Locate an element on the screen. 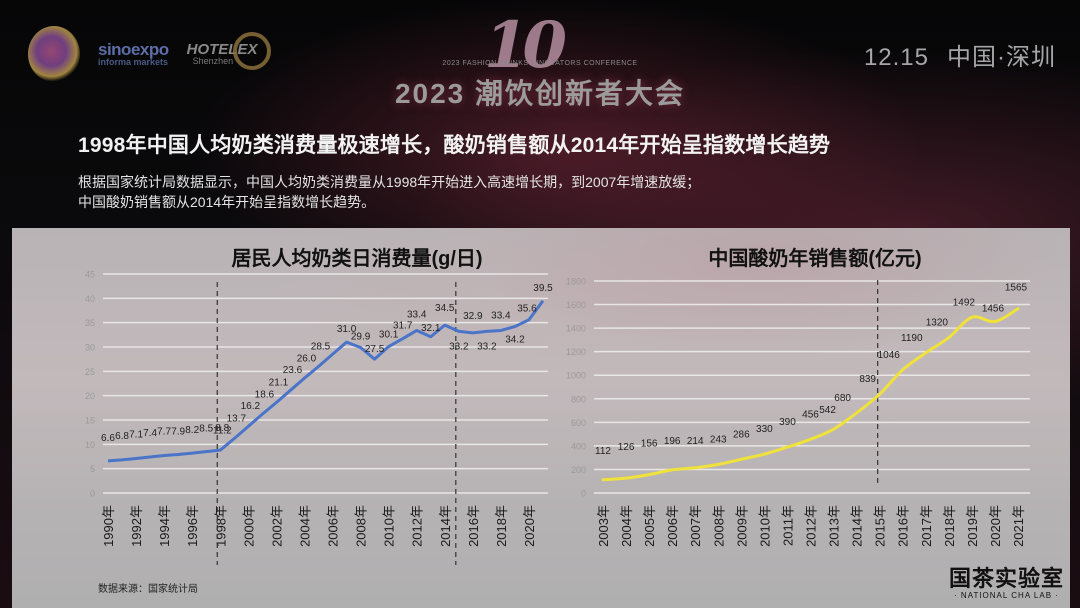 The image size is (1080, 608). x-tick-label: 2005年 is located at coordinates (649, 526).